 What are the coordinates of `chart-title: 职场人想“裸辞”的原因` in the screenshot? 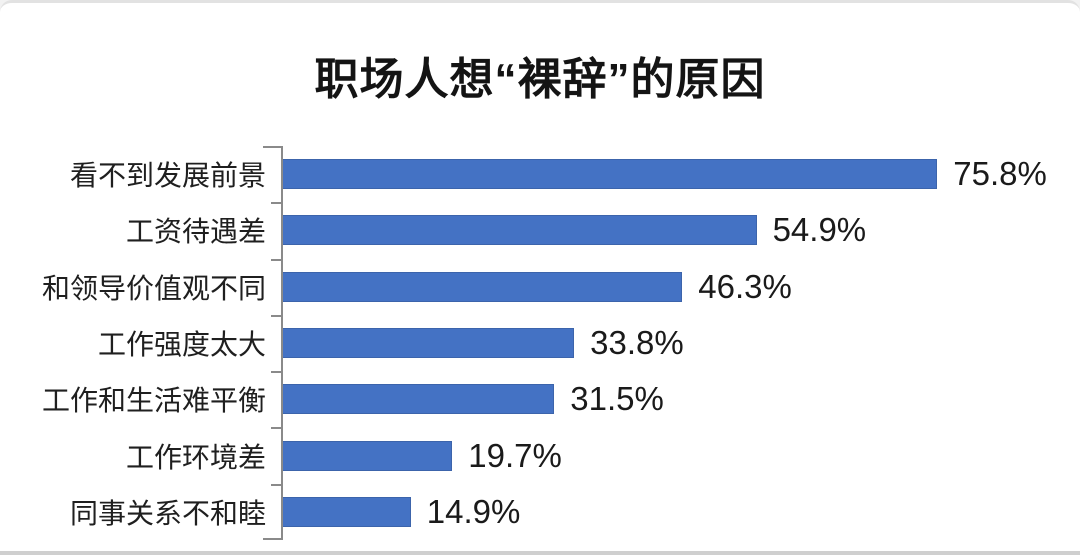 It's located at (540, 79).